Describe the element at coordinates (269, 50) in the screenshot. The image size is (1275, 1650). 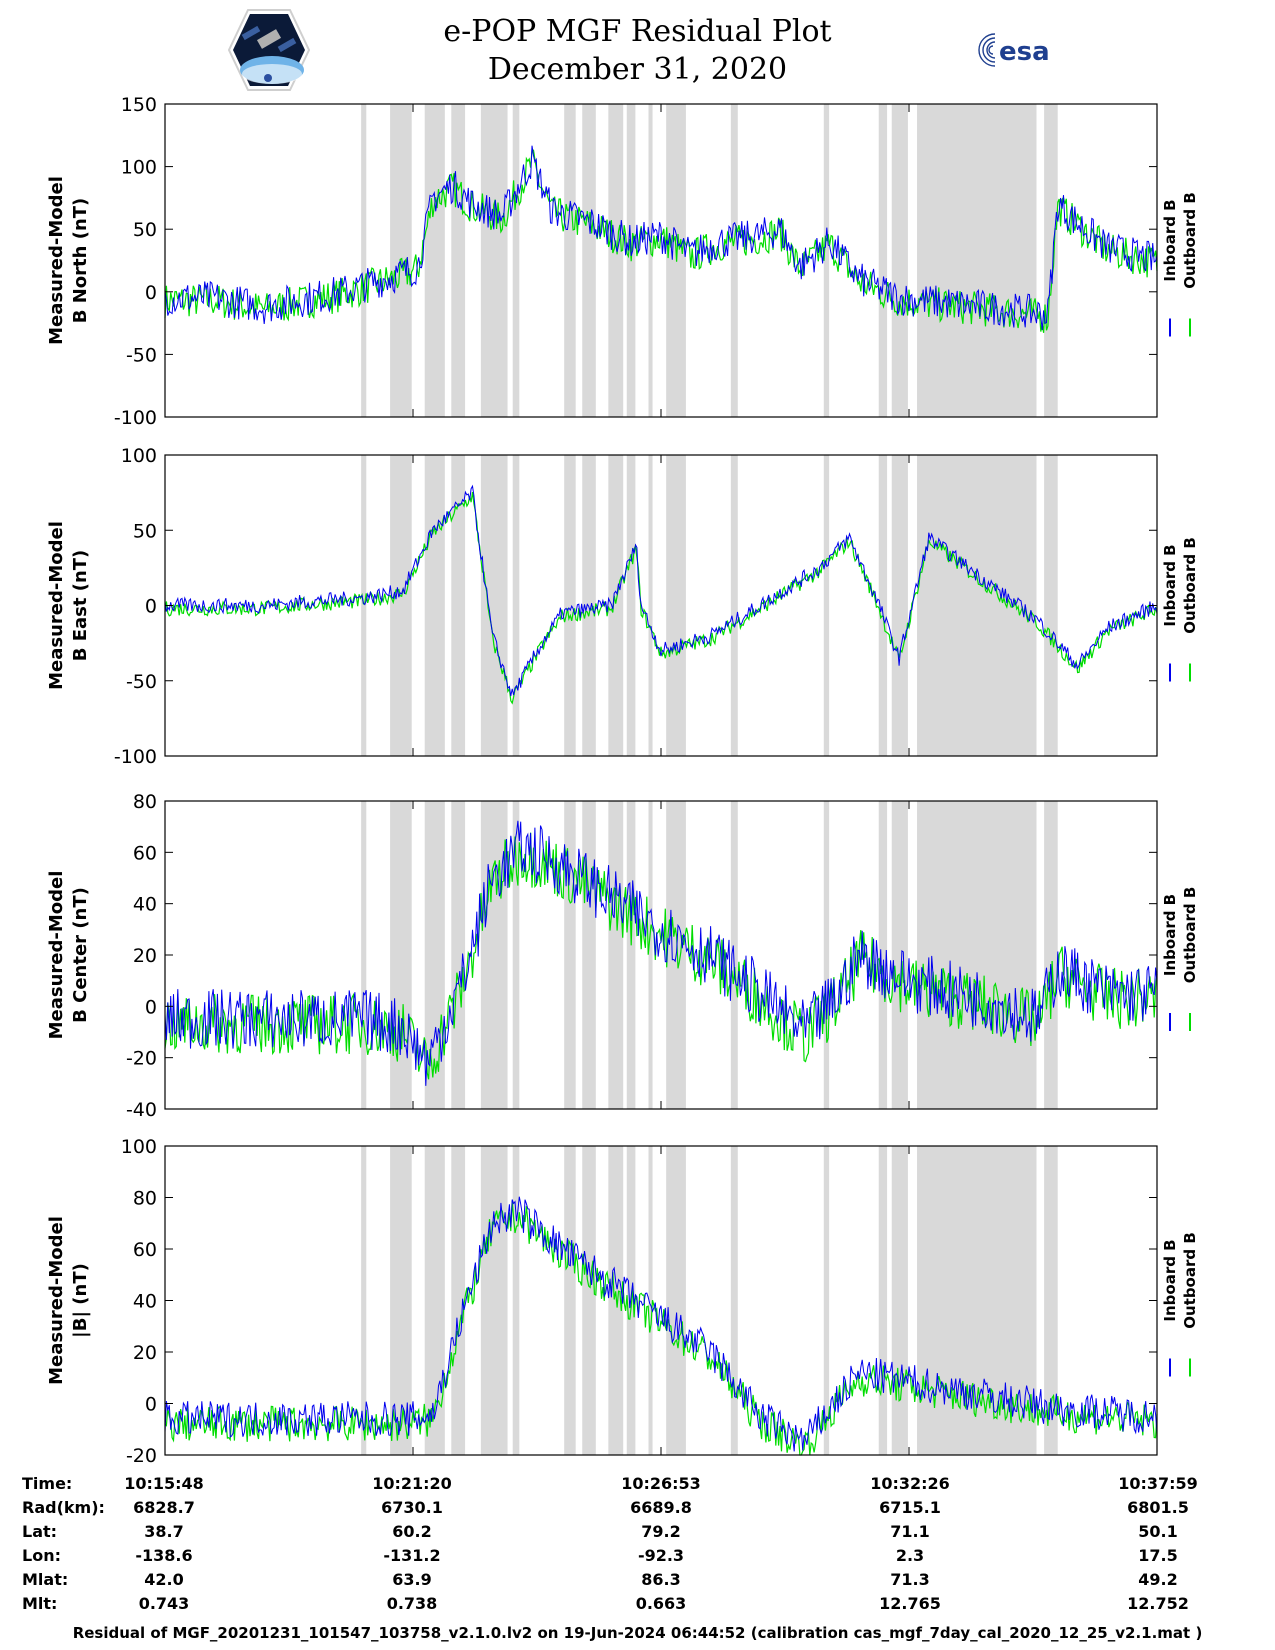
I see `cassiope-logo` at that location.